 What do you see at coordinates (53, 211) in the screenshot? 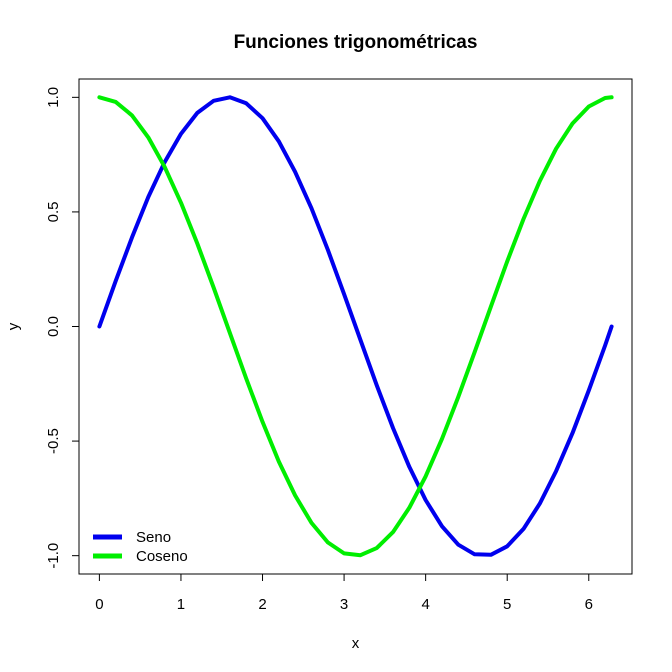
I see `y-tick-label: 0.5` at bounding box center [53, 211].